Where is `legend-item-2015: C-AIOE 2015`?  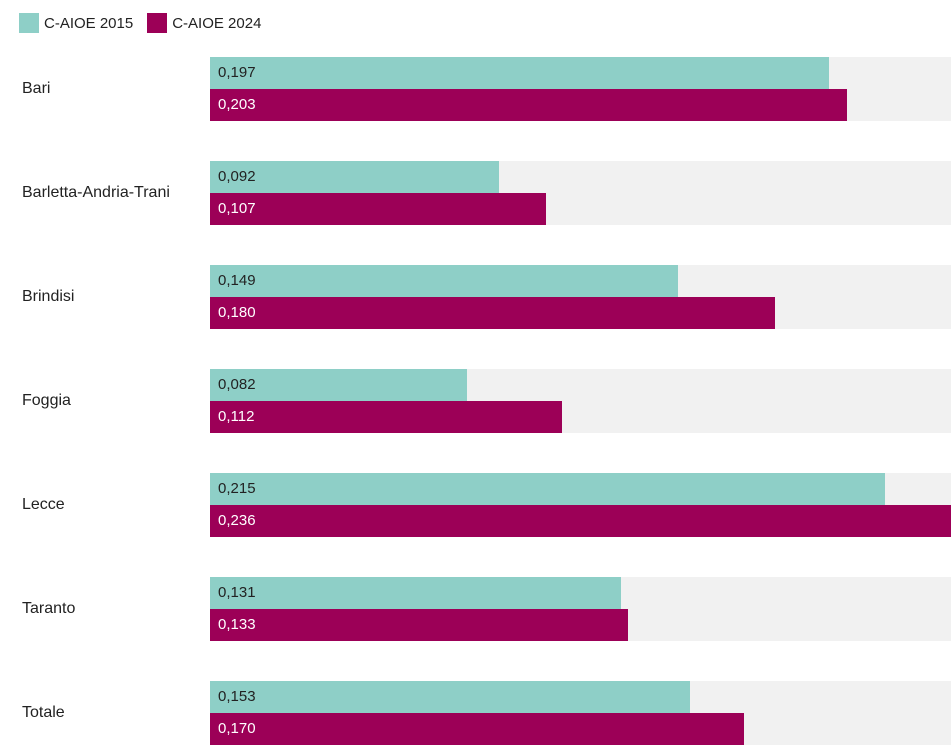
legend-item-2015: C-AIOE 2015 is located at coordinates (76, 23).